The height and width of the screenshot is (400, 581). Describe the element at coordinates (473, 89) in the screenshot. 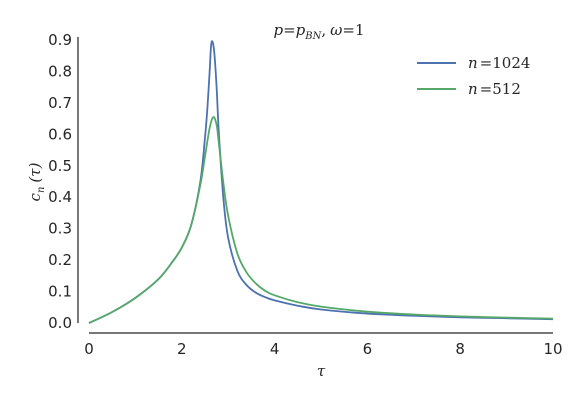

I see `legend-n512-var: n` at that location.